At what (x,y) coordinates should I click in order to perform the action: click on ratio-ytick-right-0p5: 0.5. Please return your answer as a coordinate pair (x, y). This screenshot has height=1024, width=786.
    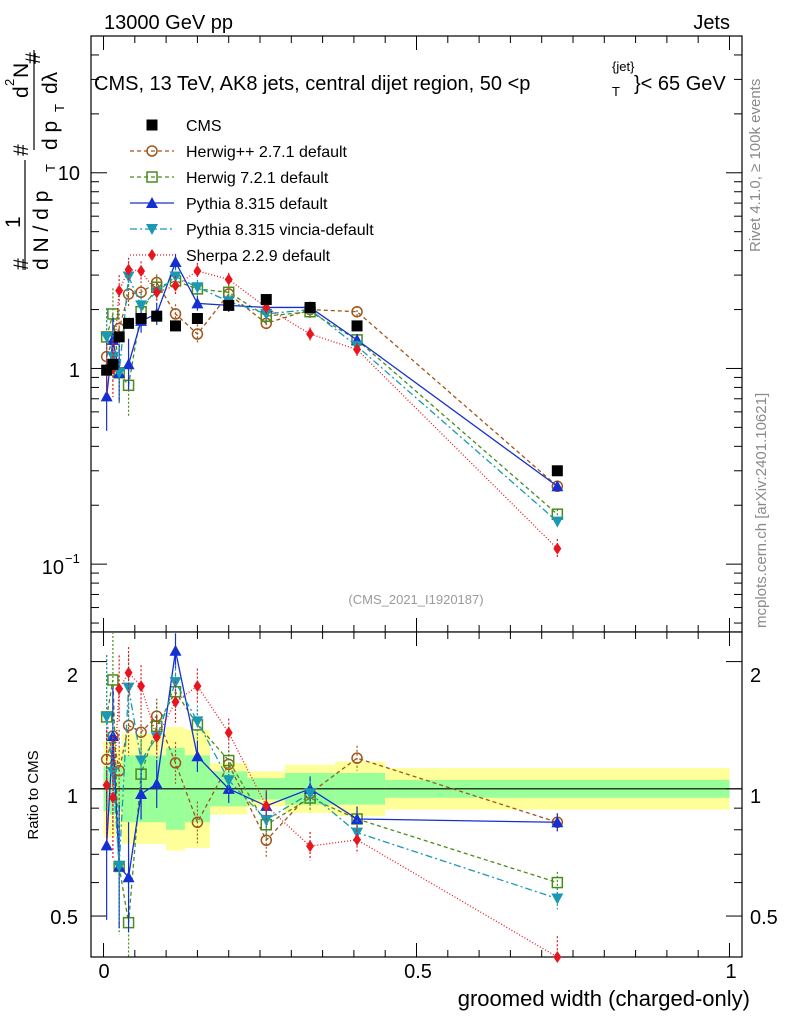
    Looking at the image, I should click on (764, 918).